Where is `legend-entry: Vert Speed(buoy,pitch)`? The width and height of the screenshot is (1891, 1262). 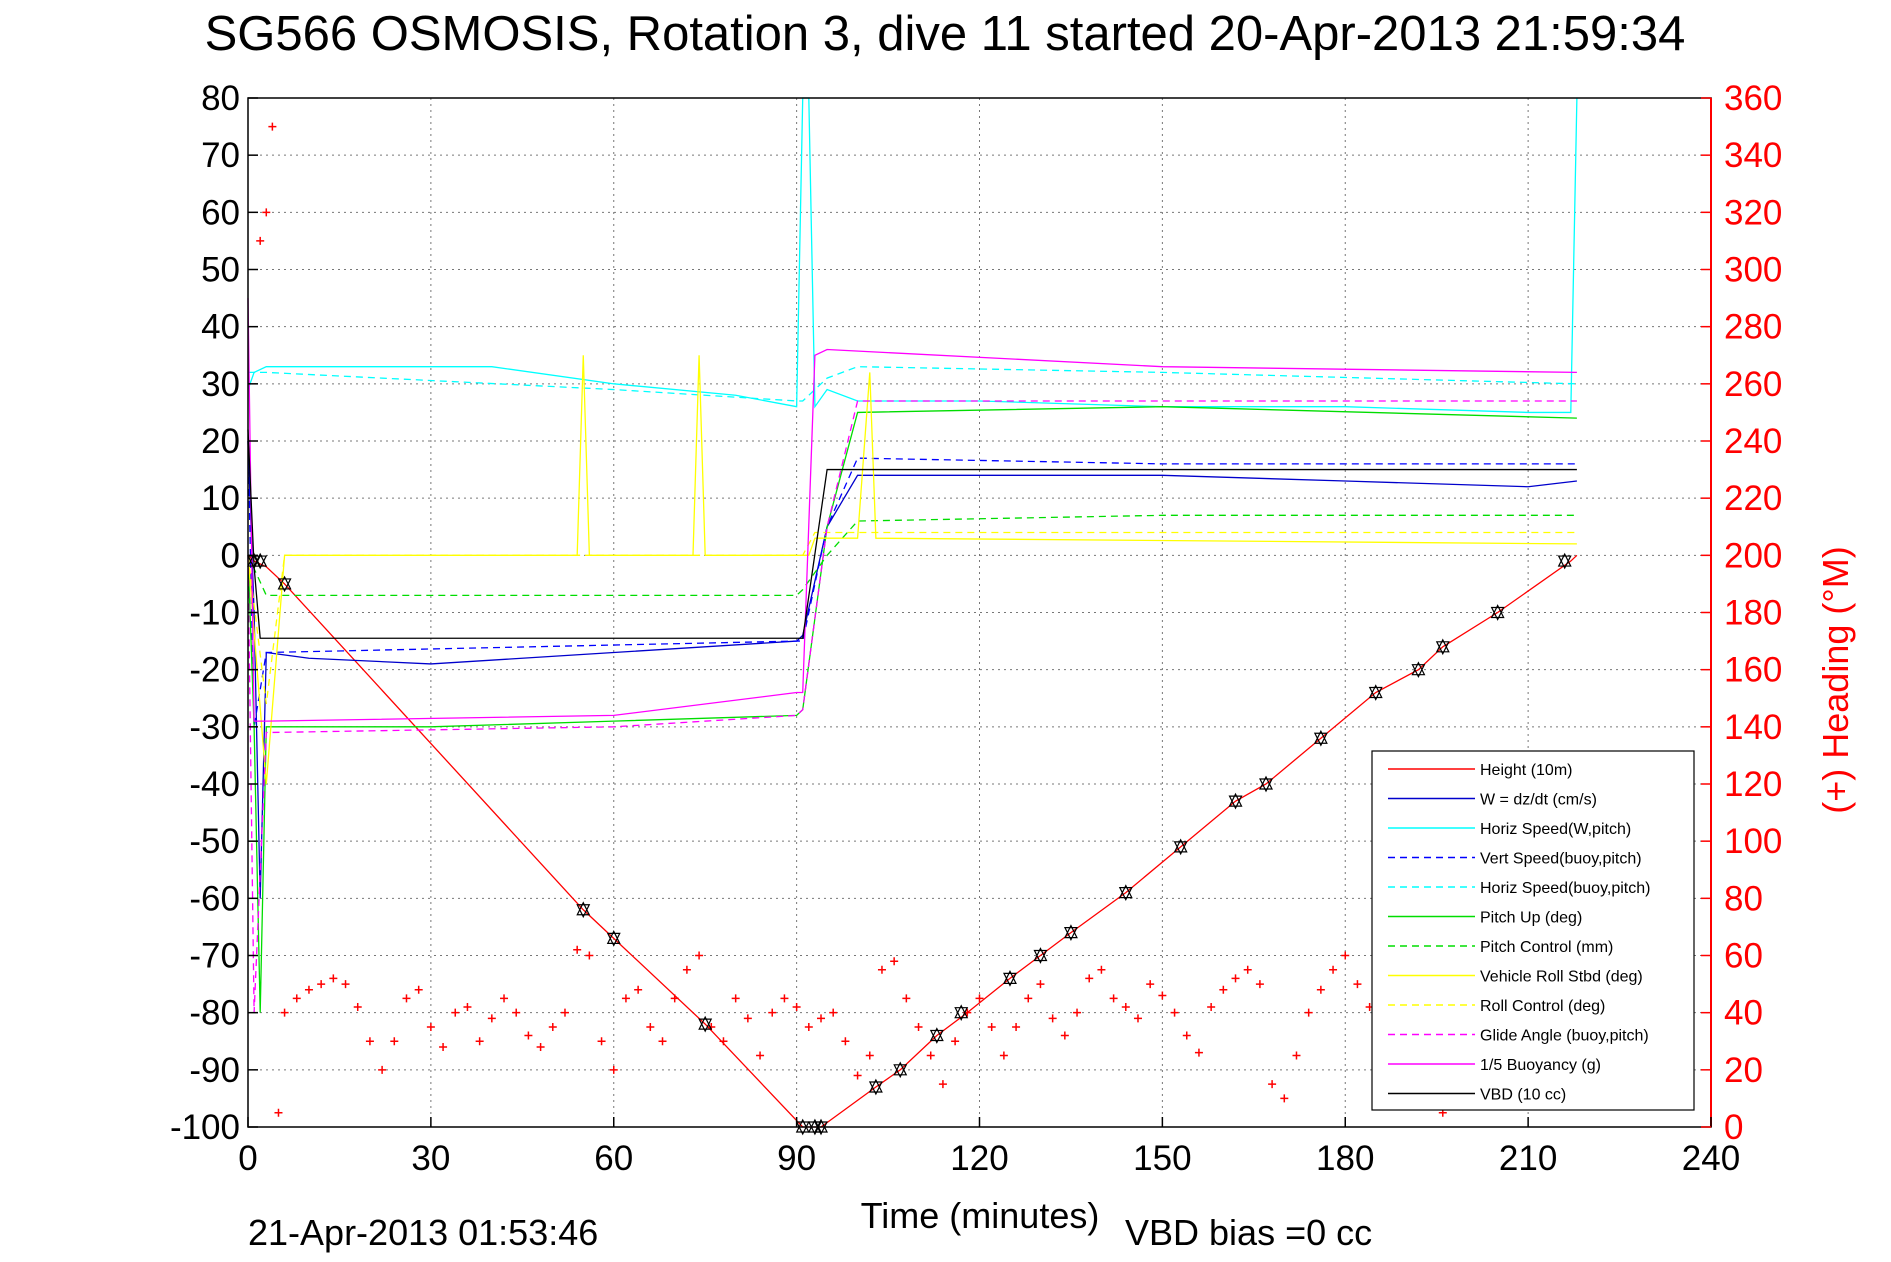
legend-entry: Vert Speed(buoy,pitch) is located at coordinates (1561, 859).